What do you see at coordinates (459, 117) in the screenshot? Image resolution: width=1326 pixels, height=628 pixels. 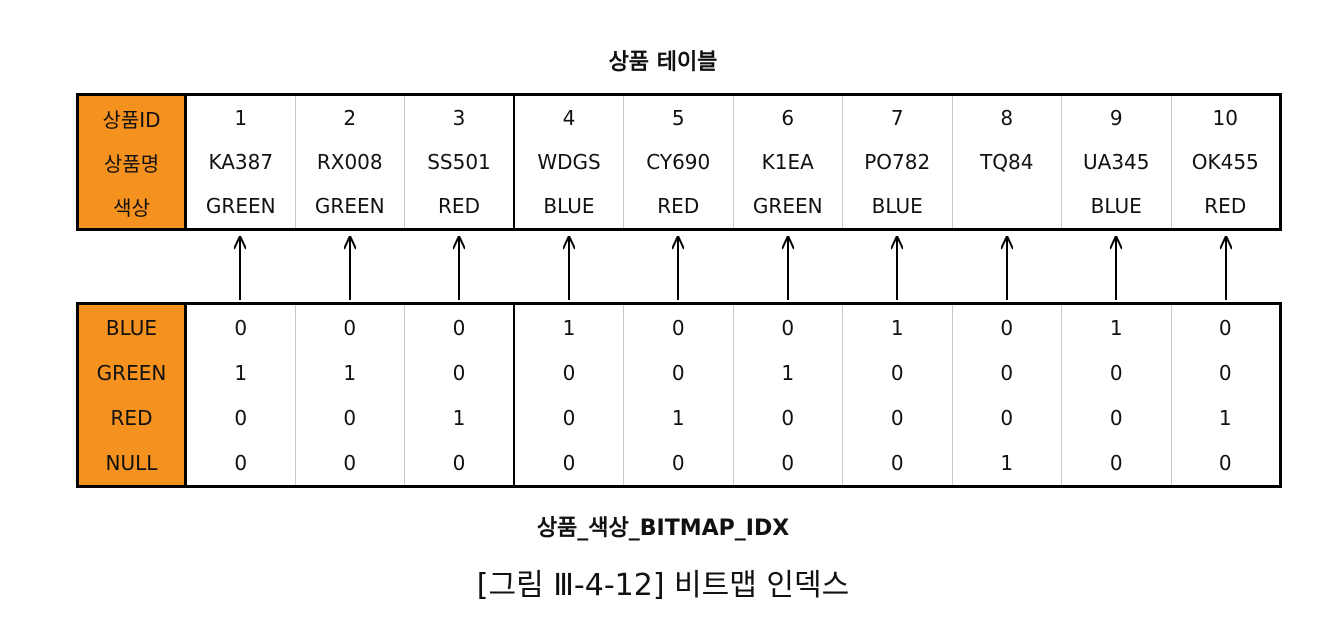 I see `product-id-cell: 3` at bounding box center [459, 117].